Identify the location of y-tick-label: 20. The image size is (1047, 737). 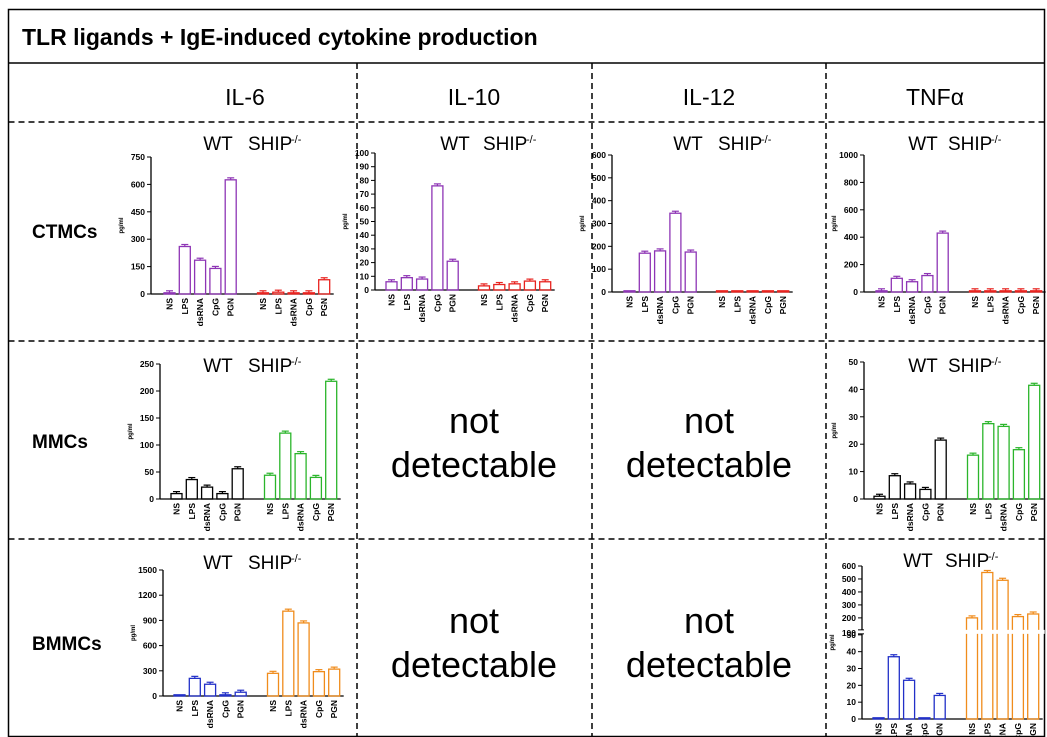
(854, 444).